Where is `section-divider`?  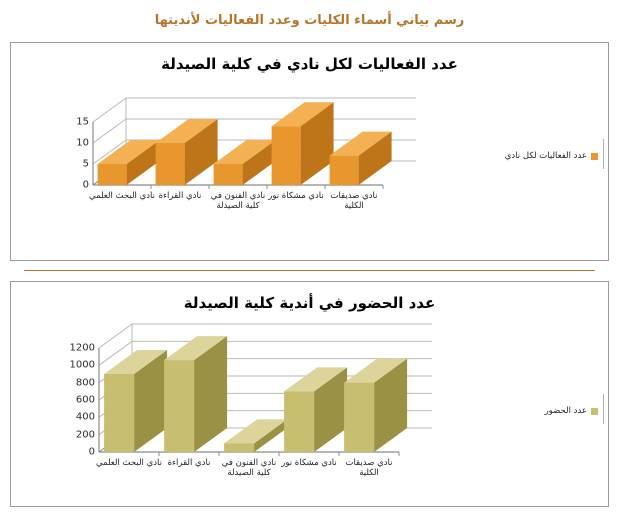
section-divider is located at coordinates (309, 270).